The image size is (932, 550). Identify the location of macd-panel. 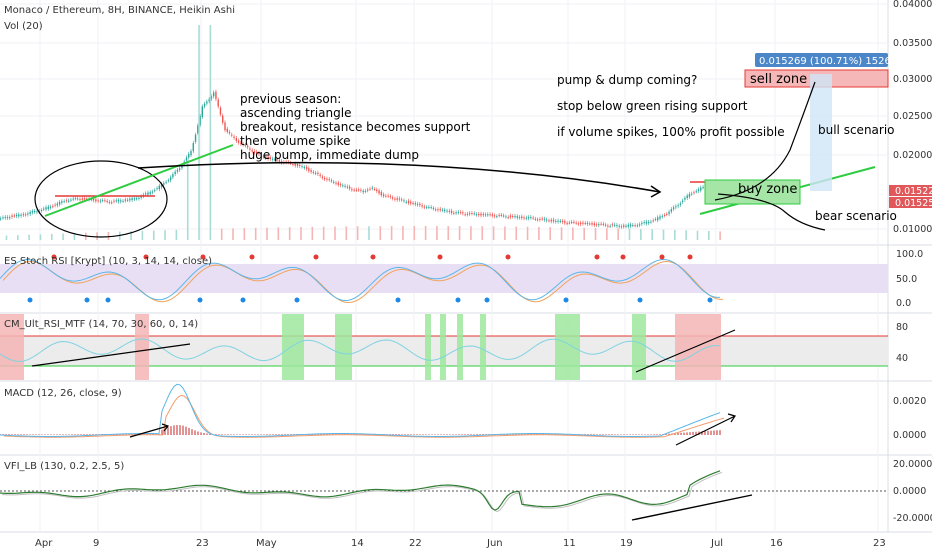
(362, 410).